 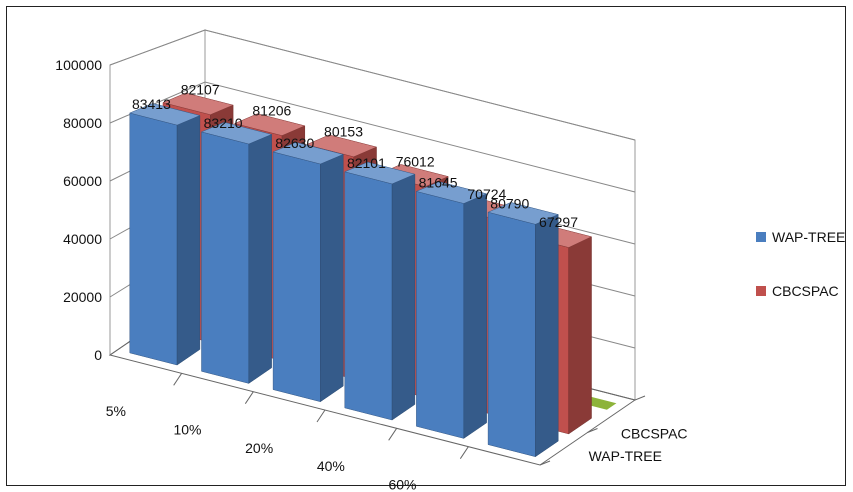 What do you see at coordinates (654, 434) in the screenshot?
I see `depth-tick-label: CBCSPAC` at bounding box center [654, 434].